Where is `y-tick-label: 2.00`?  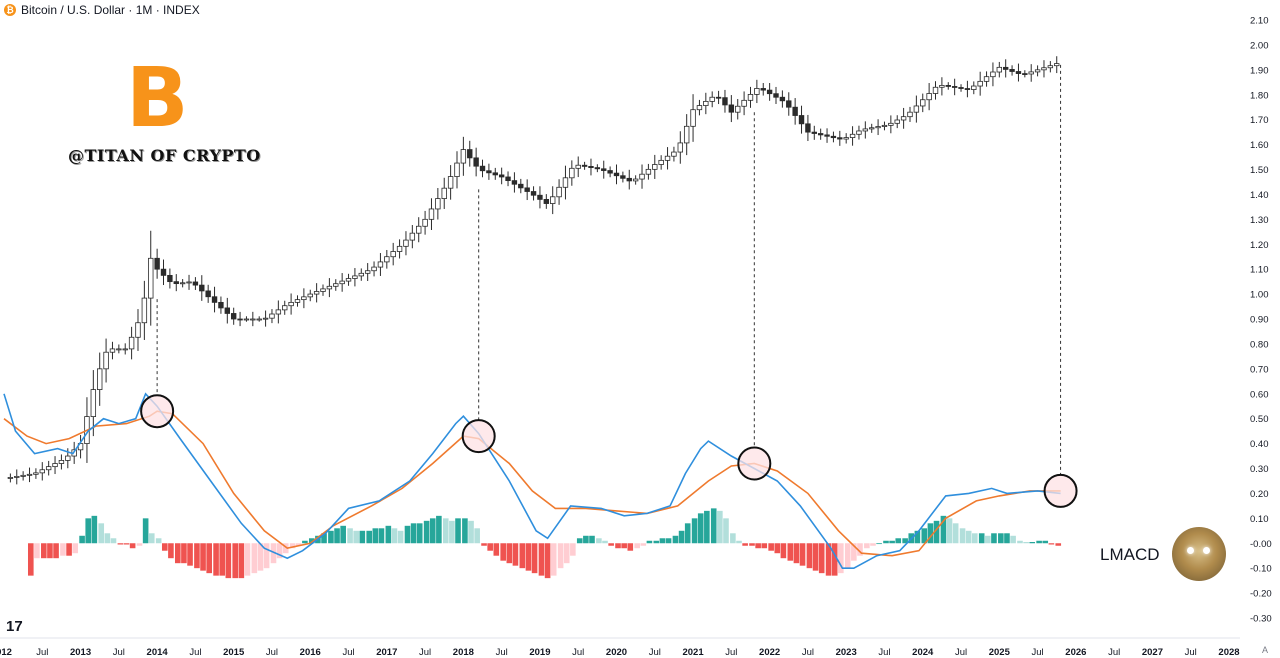 y-tick-label: 2.00 is located at coordinates (1259, 45).